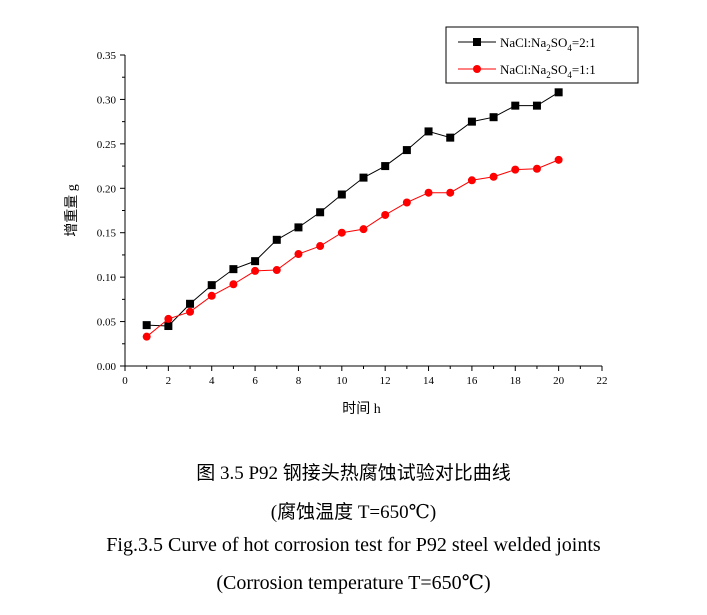 This screenshot has height=615, width=707. Describe the element at coordinates (602, 381) in the screenshot. I see `x-tick-label: 22` at that location.